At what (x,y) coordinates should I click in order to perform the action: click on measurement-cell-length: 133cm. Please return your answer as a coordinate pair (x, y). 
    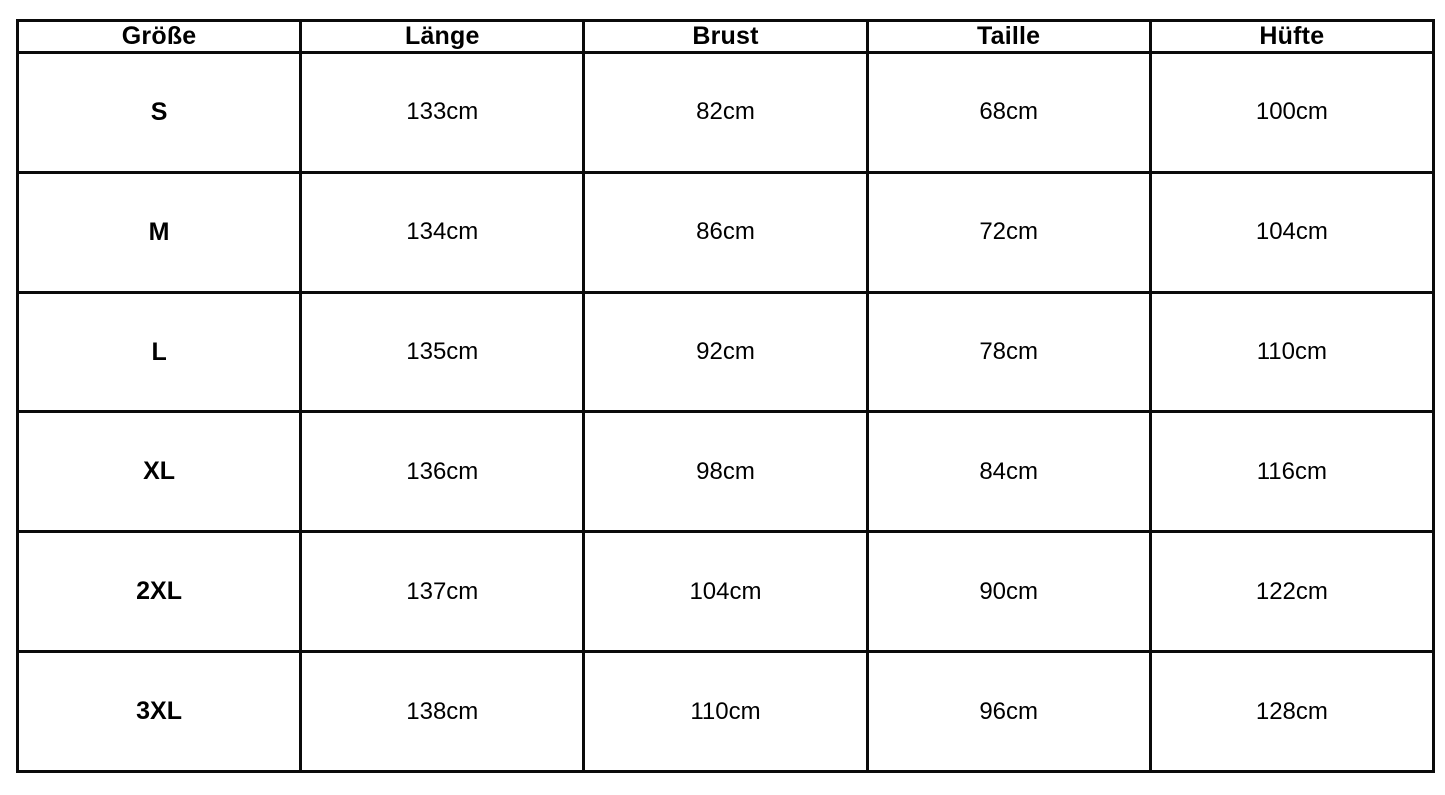
    Looking at the image, I should click on (442, 112).